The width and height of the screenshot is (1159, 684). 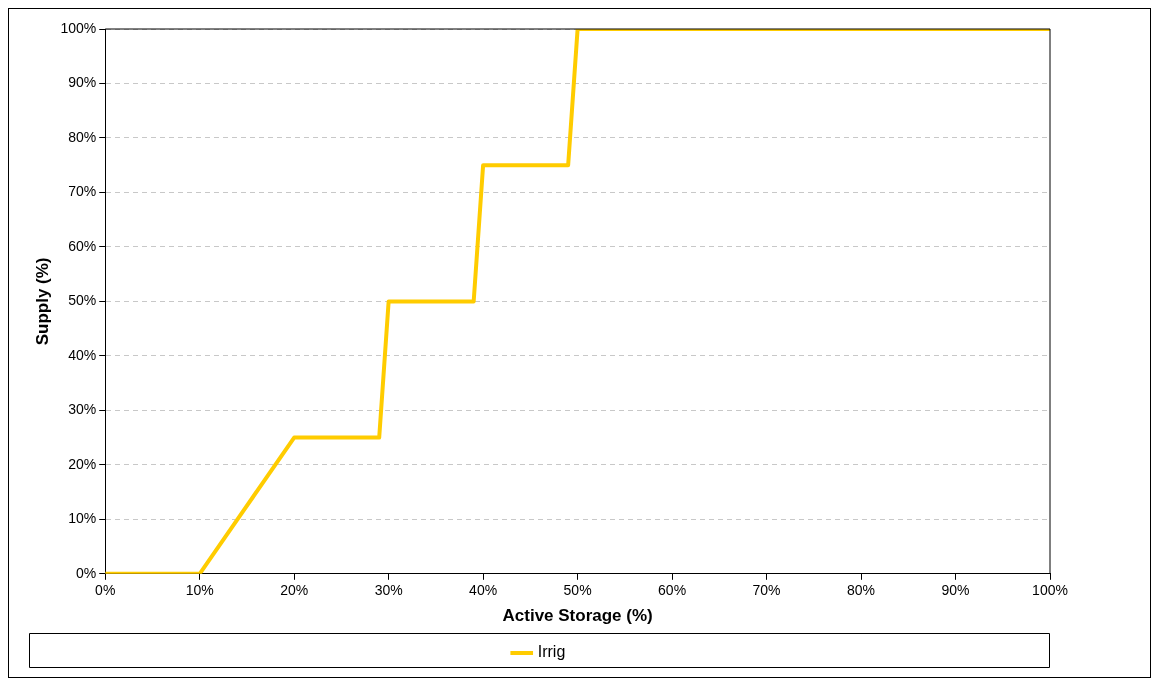 I want to click on x-tick-label: 80%, so click(x=861, y=590).